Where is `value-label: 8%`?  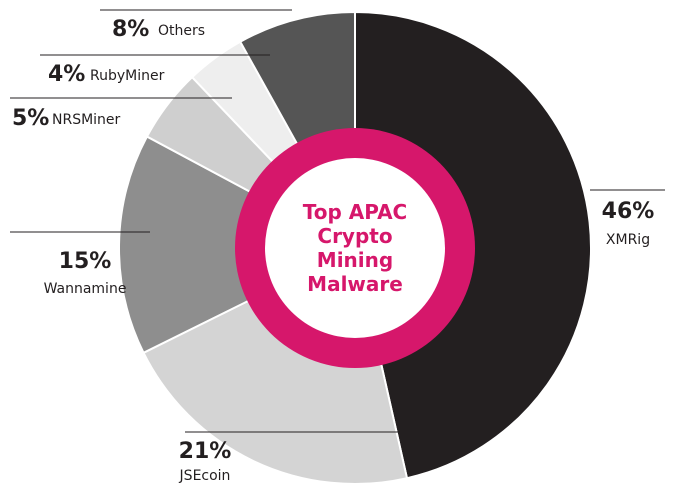
value-label: 8% is located at coordinates (130, 29).